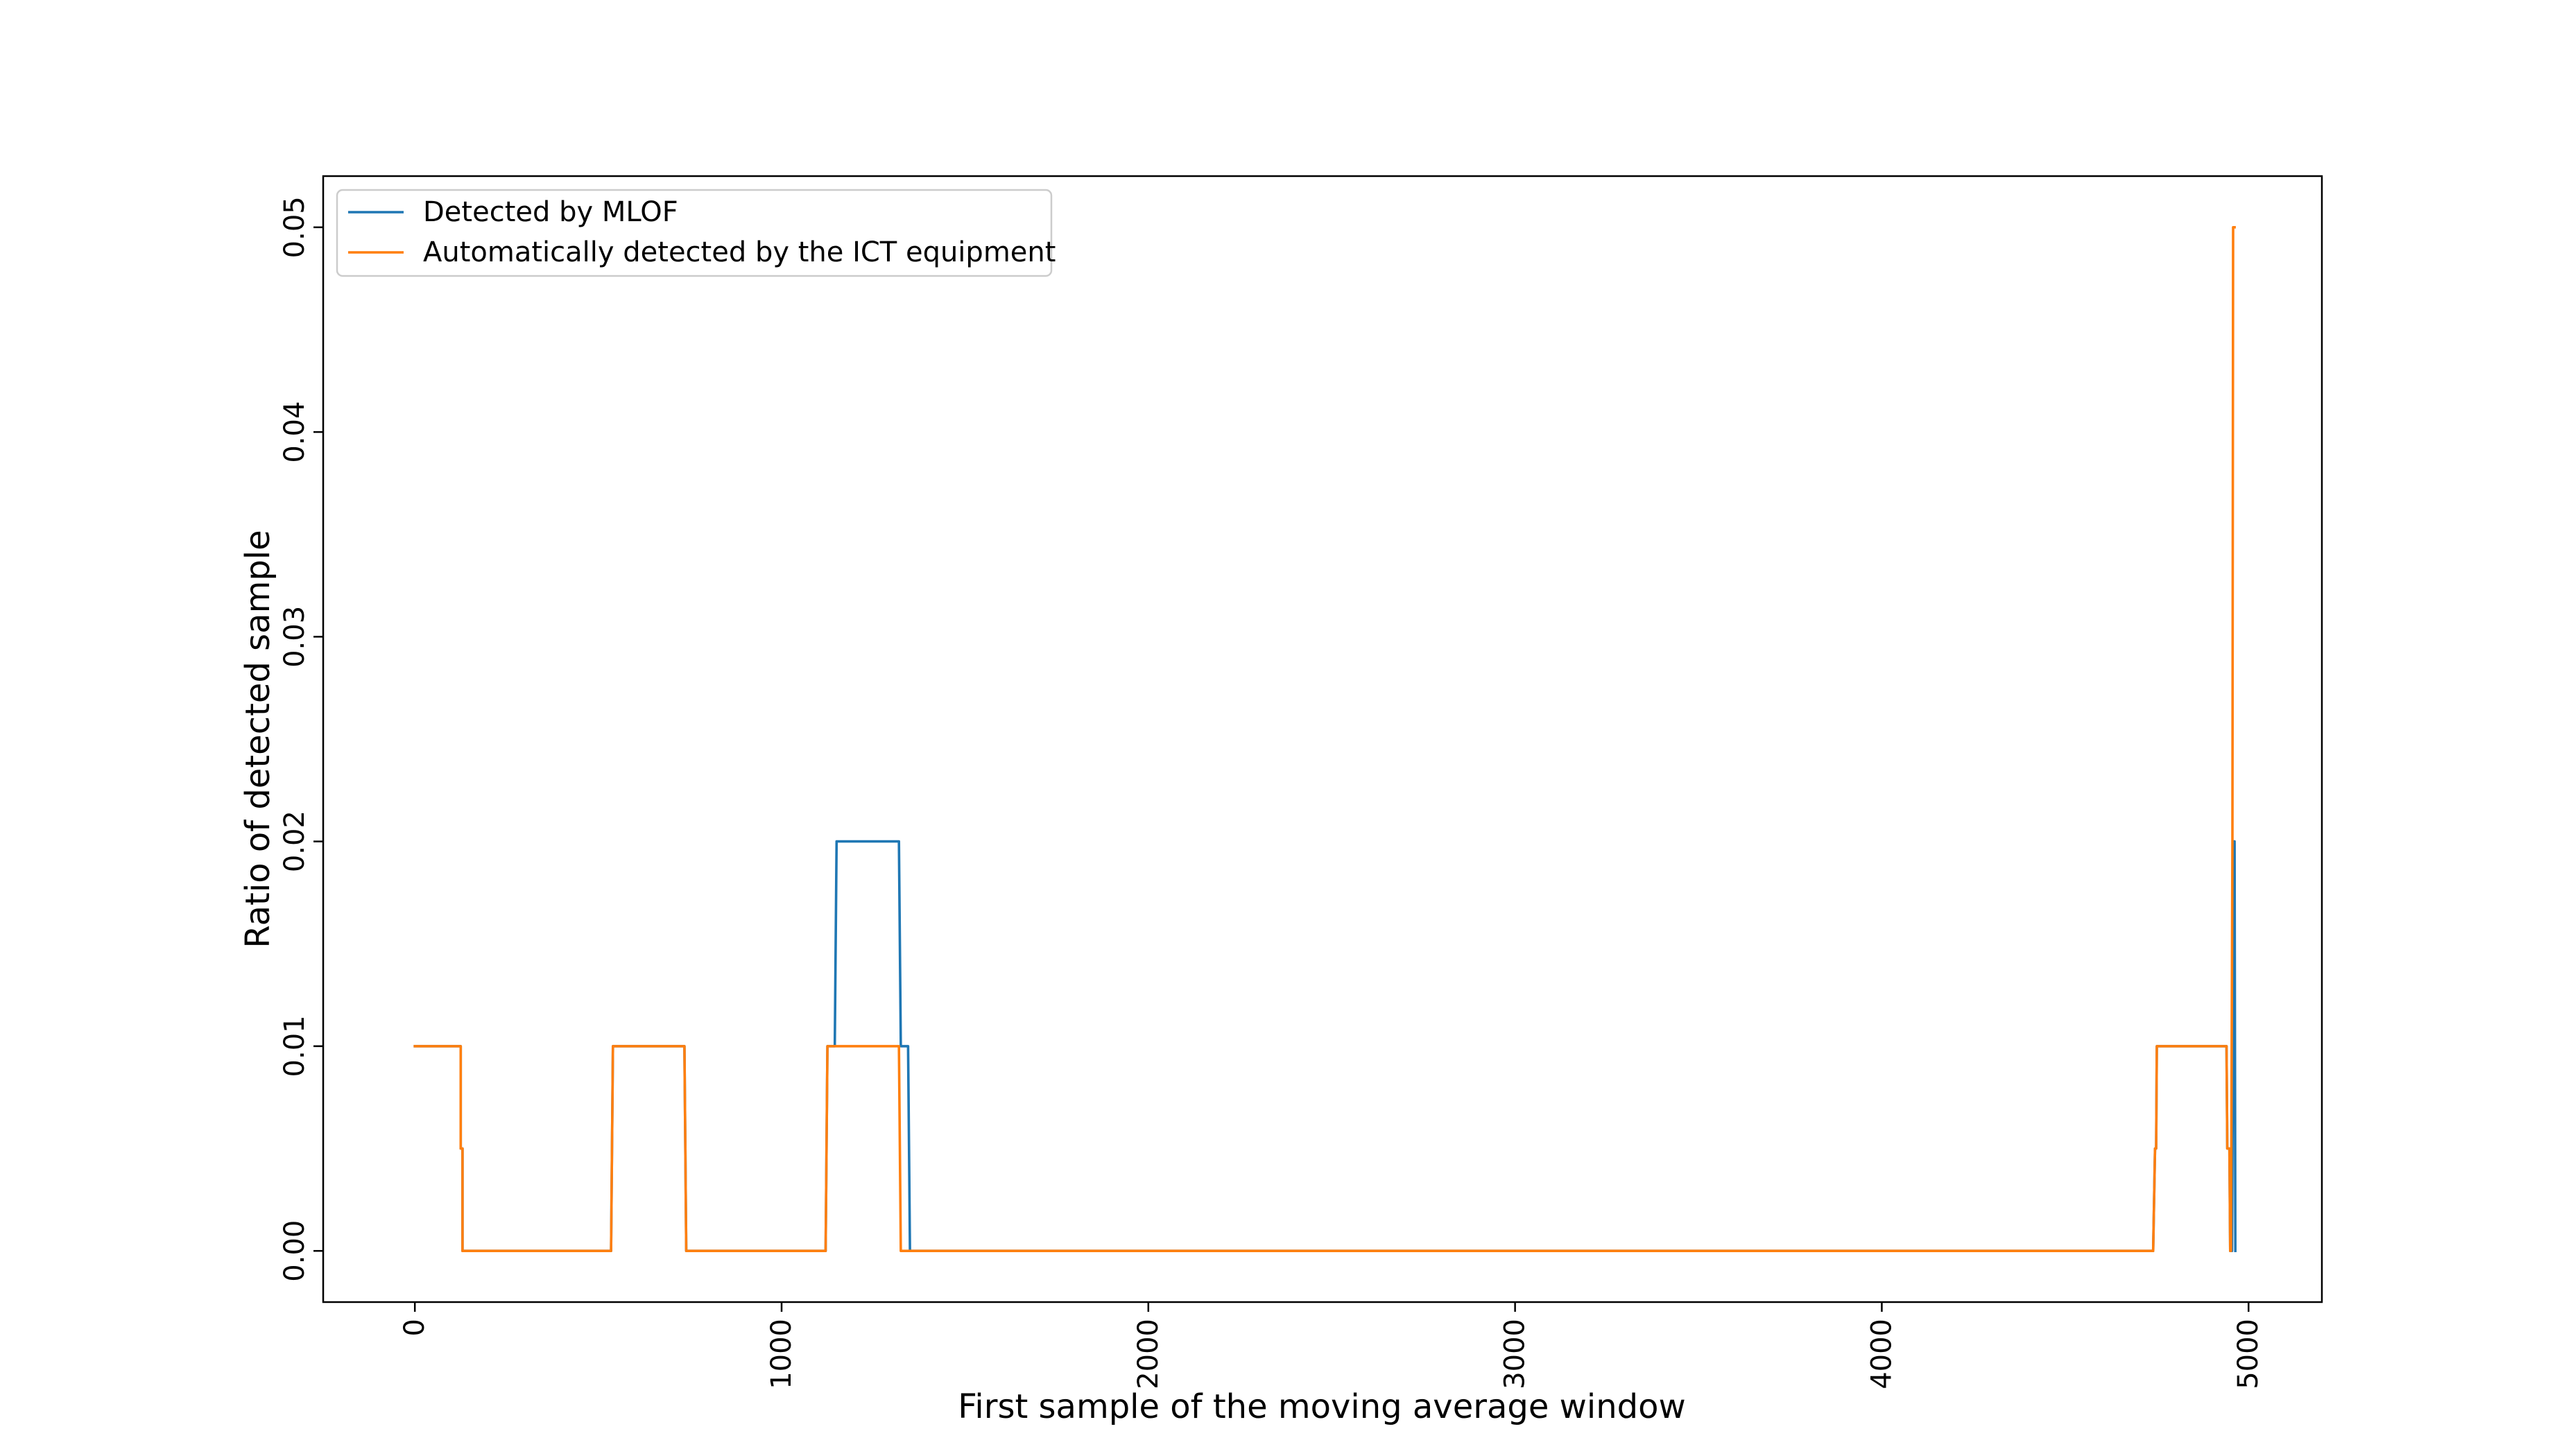  I want to click on x-tick-label: 3000, so click(1515, 1354).